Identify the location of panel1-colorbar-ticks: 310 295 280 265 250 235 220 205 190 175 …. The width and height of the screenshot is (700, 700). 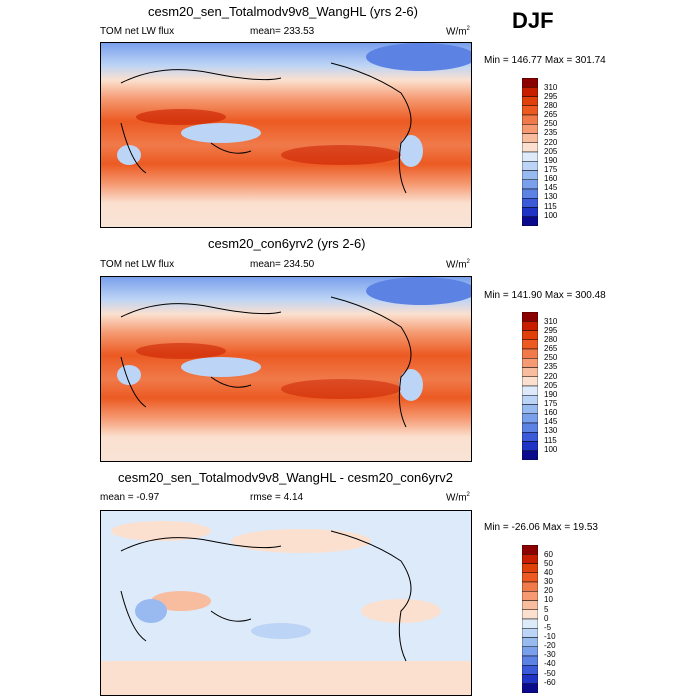
(564, 152).